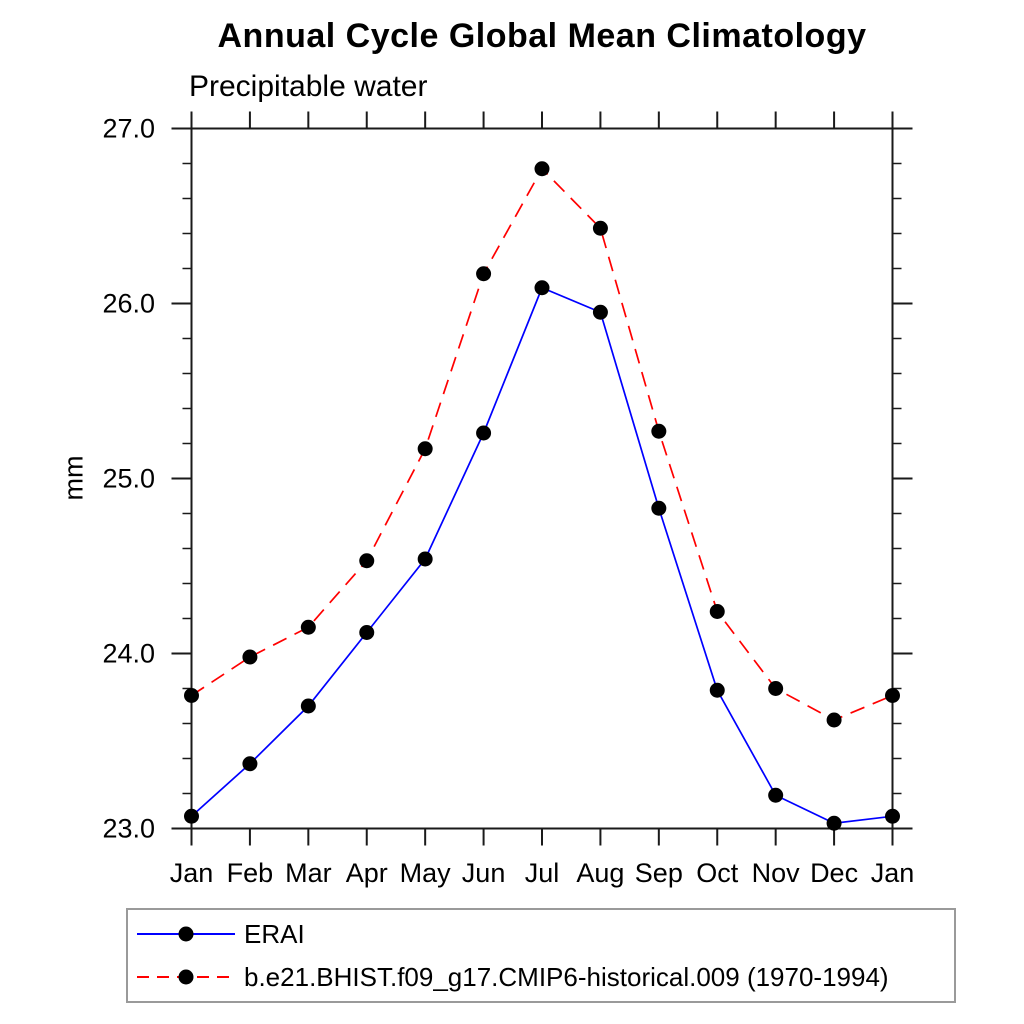 This screenshot has width=1024, height=1024. I want to click on x-tick-label: Nov, so click(776, 873).